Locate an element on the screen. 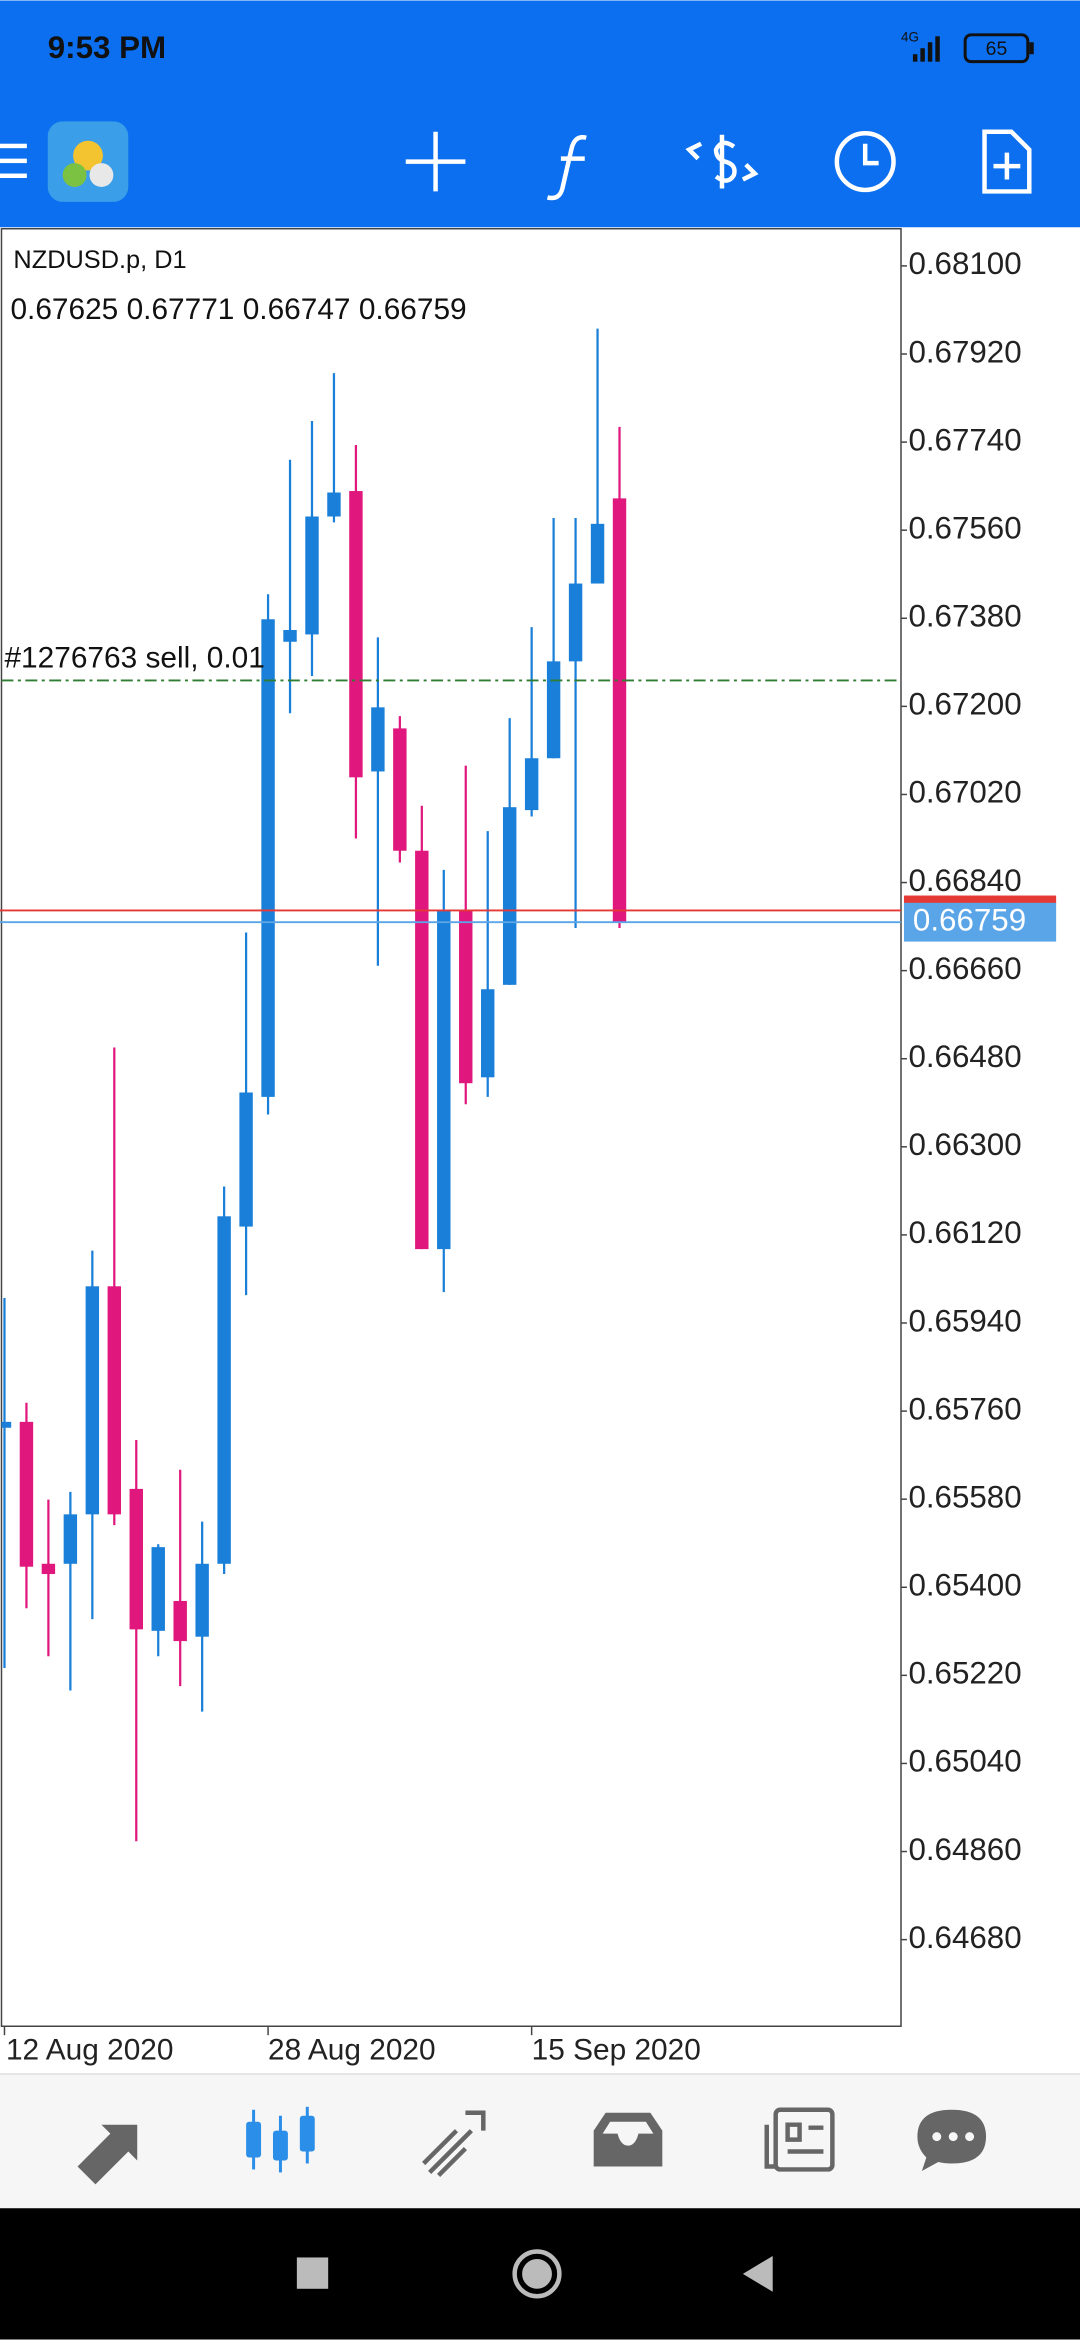 The width and height of the screenshot is (1080, 2340). ohlc-readout: 0.67625 0.67771 0.66747 0.66759 is located at coordinates (238, 309).